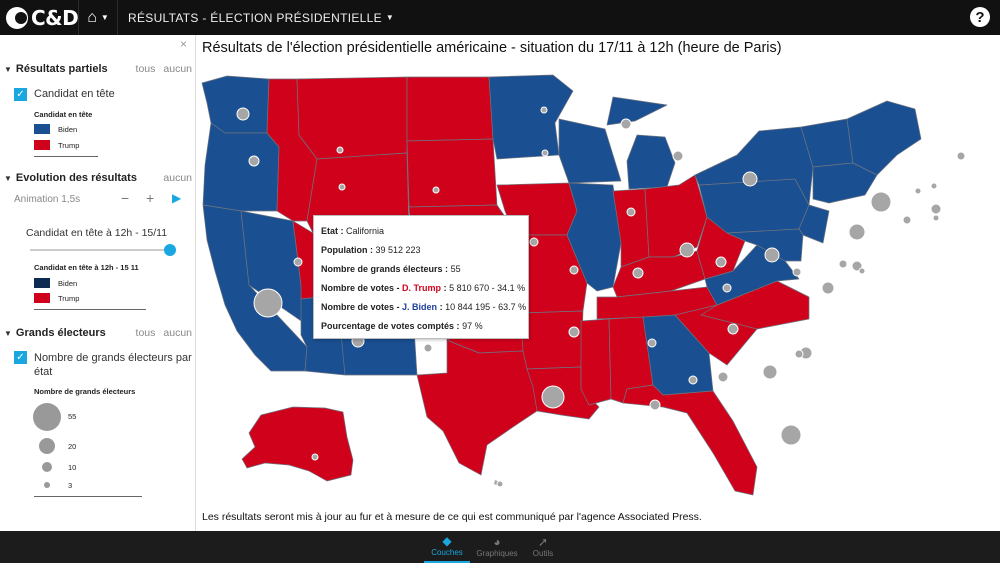 The height and width of the screenshot is (563, 1000). I want to click on electors-ohio, so click(772, 255).